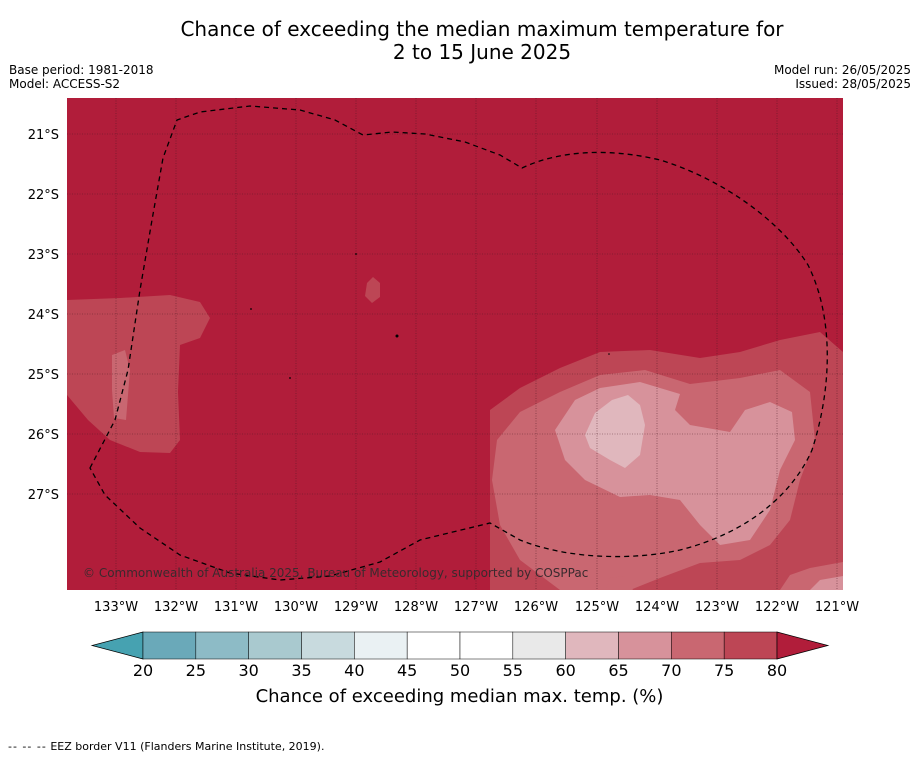 The width and height of the screenshot is (919, 758). I want to click on colorbar-tick-label: 30, so click(248, 670).